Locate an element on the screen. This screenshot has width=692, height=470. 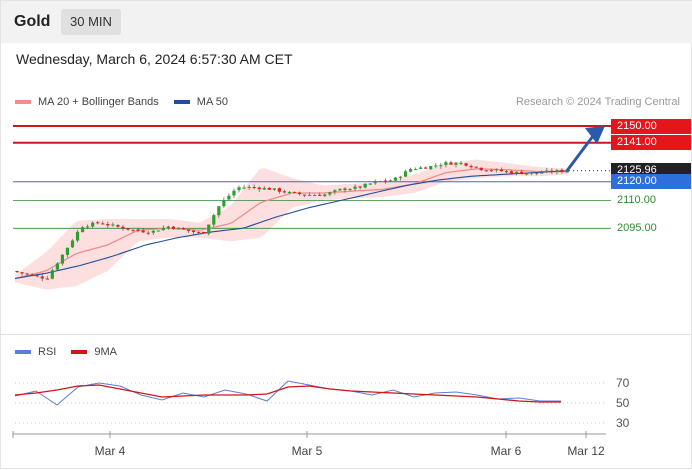
ma50-swatch is located at coordinates (181, 102).